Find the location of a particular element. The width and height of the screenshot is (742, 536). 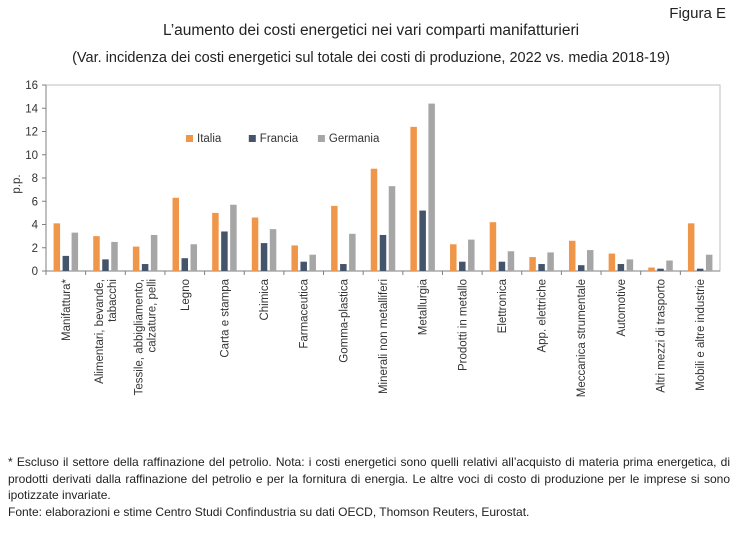

x-category-label: Metallurgia is located at coordinates (424, 306).